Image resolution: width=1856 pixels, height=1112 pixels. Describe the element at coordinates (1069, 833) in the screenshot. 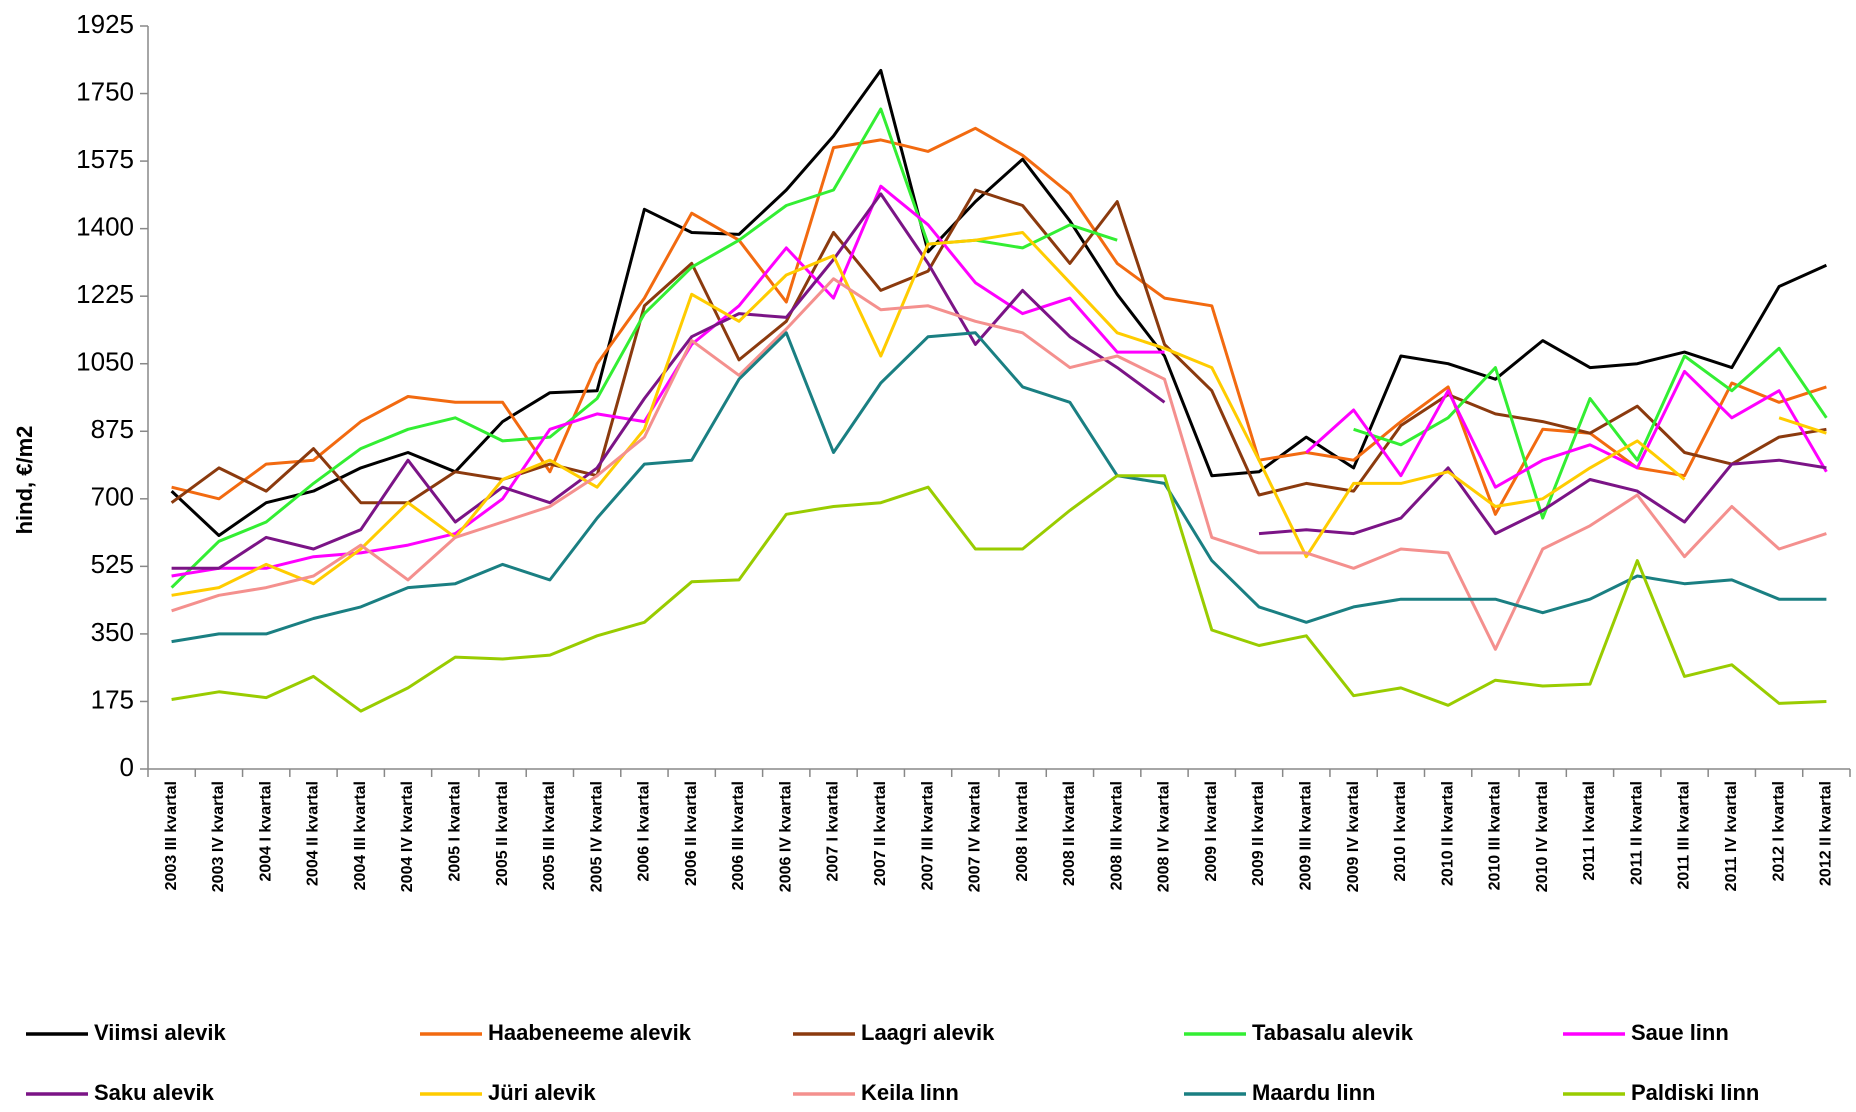

I see `x-tick-label: 2008 II kvartal` at that location.